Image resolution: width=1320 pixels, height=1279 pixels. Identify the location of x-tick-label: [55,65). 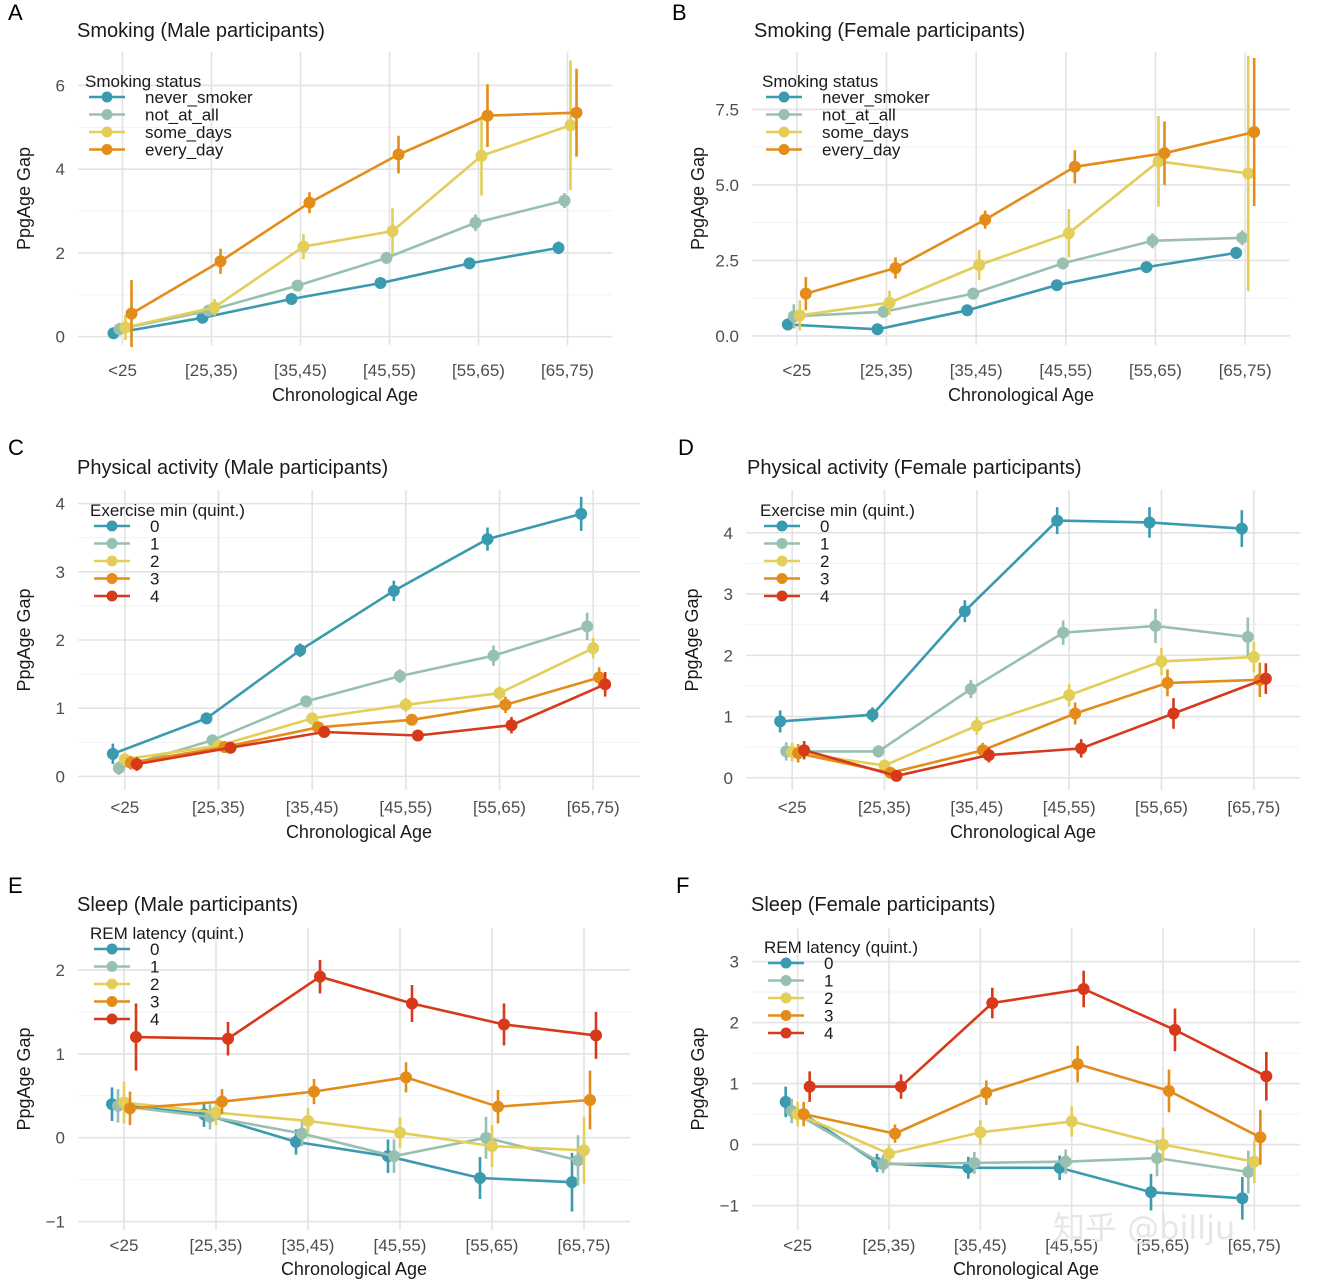
(1155, 370).